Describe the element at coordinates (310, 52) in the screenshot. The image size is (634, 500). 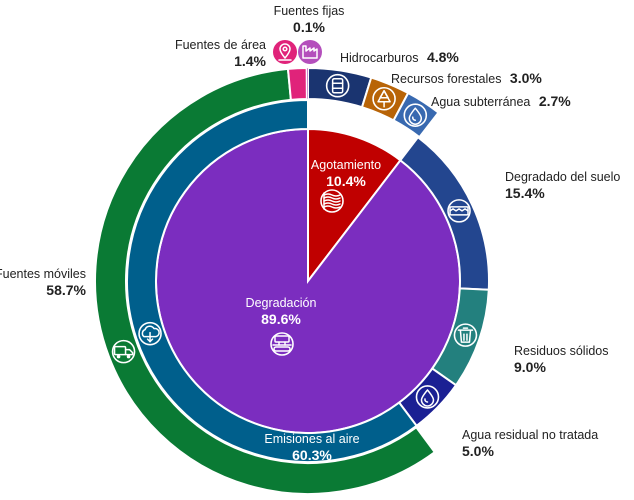
I see `factory-icon` at that location.